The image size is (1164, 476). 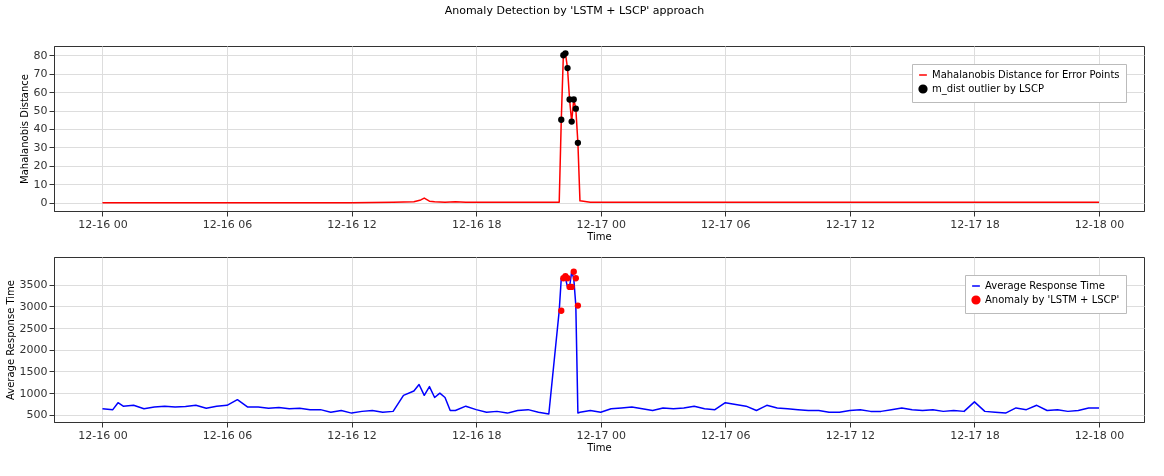 I want to click on y-tick-label: 2500, so click(x=33, y=328).